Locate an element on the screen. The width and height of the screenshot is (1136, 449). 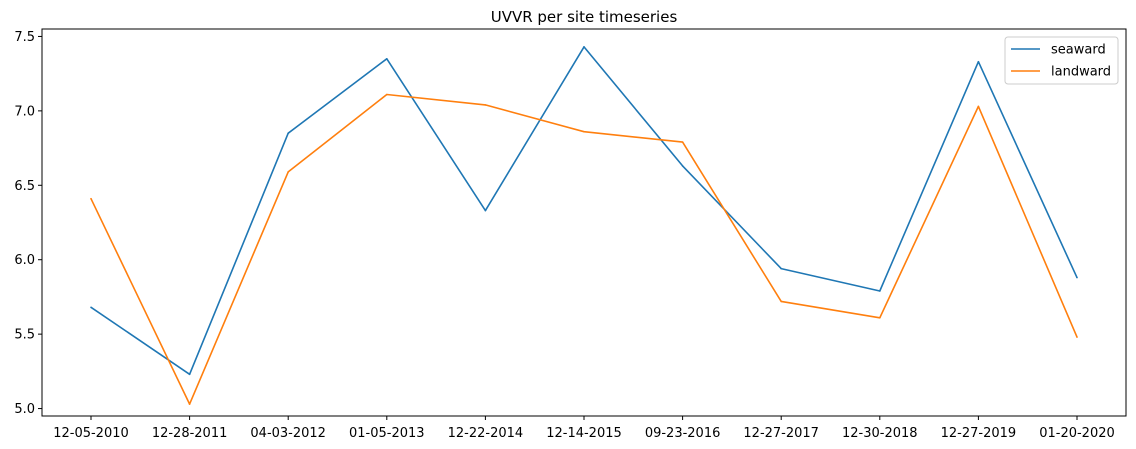
legend: seaward landward is located at coordinates (1061, 60).